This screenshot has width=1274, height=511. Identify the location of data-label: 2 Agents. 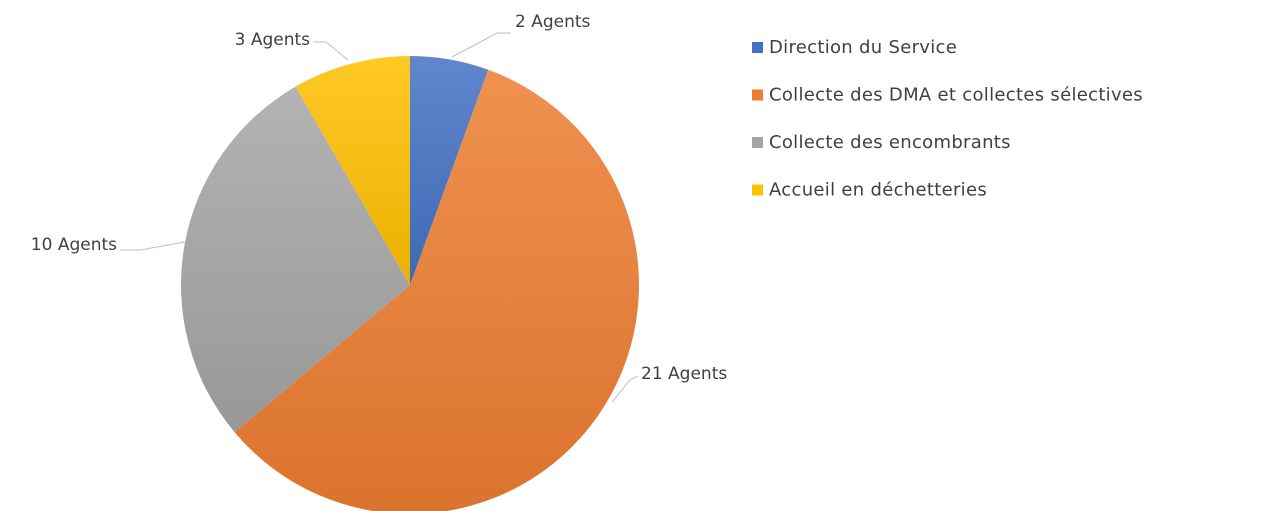
(553, 22).